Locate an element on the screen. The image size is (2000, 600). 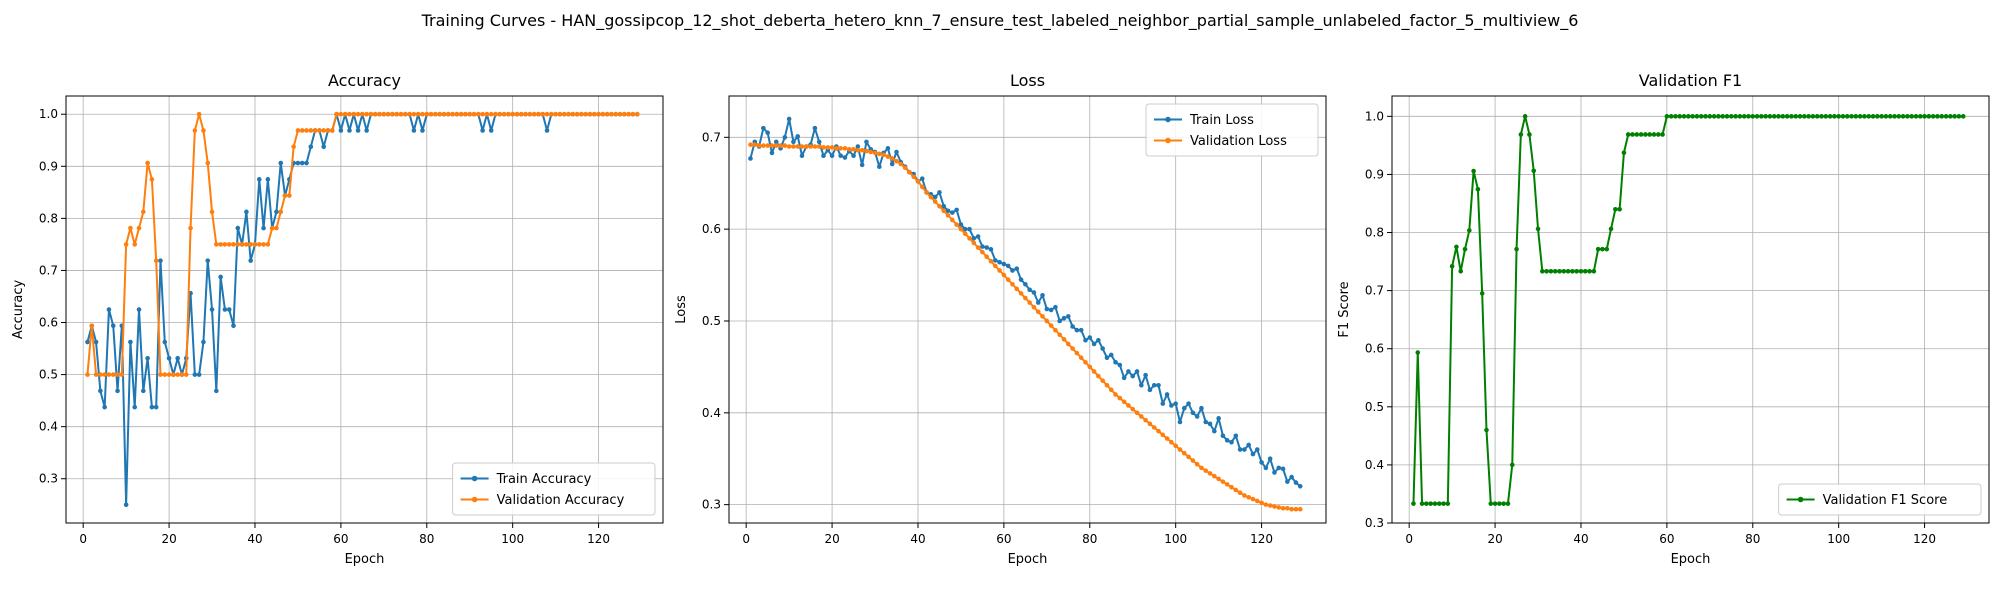
y-tick-label: 0.7 is located at coordinates (48, 270).